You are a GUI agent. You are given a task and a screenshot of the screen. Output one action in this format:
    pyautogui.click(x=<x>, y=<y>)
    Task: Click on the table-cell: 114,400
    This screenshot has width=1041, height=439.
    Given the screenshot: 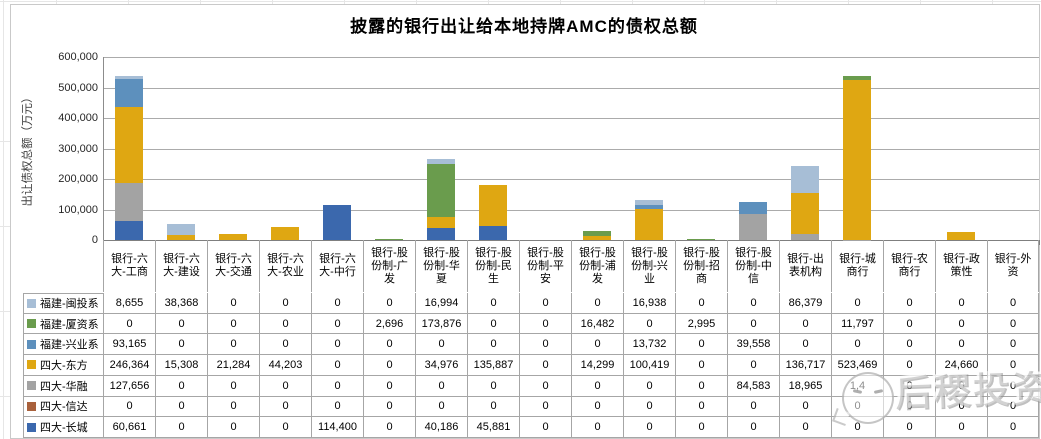 What is the action you would take?
    pyautogui.click(x=337, y=427)
    